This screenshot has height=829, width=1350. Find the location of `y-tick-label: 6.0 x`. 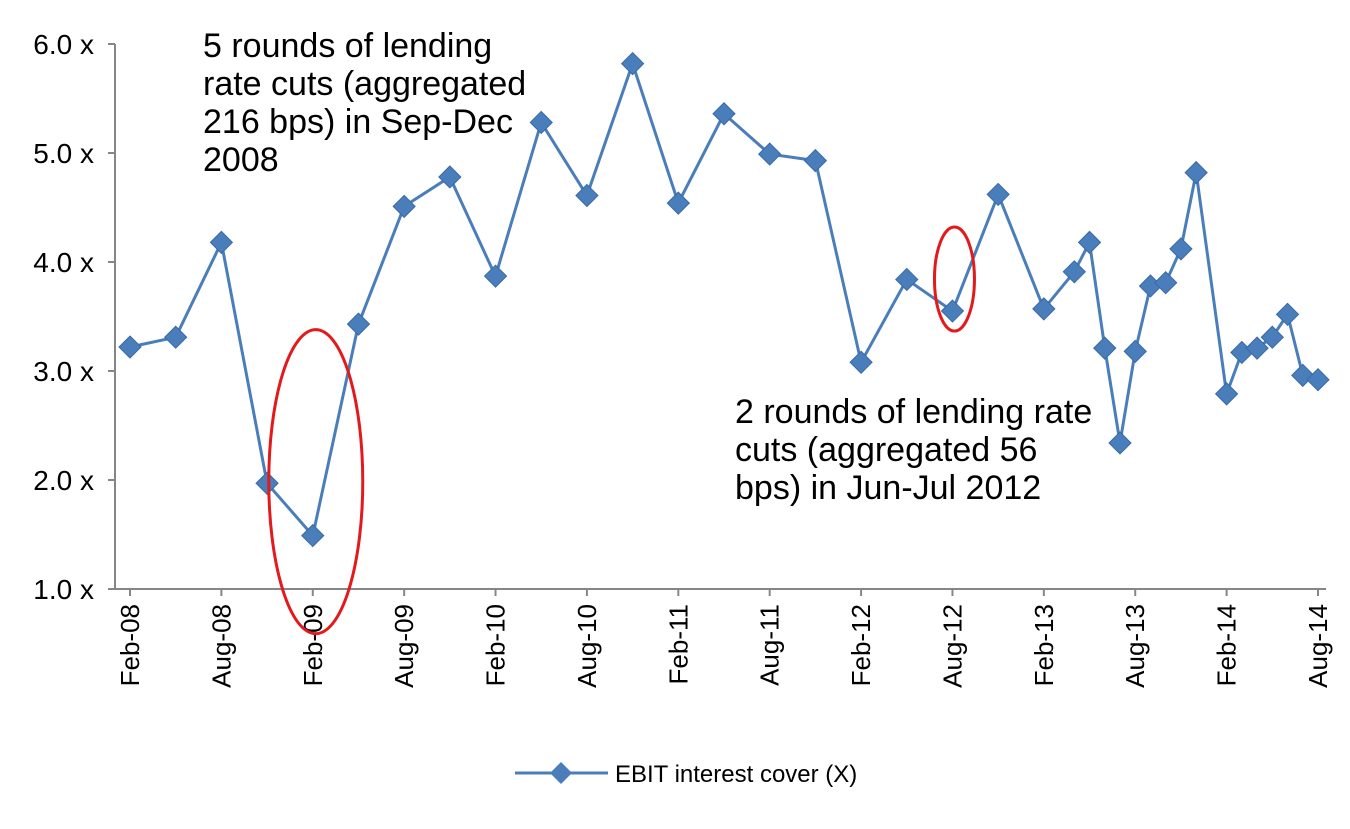

y-tick-label: 6.0 x is located at coordinates (63, 44).